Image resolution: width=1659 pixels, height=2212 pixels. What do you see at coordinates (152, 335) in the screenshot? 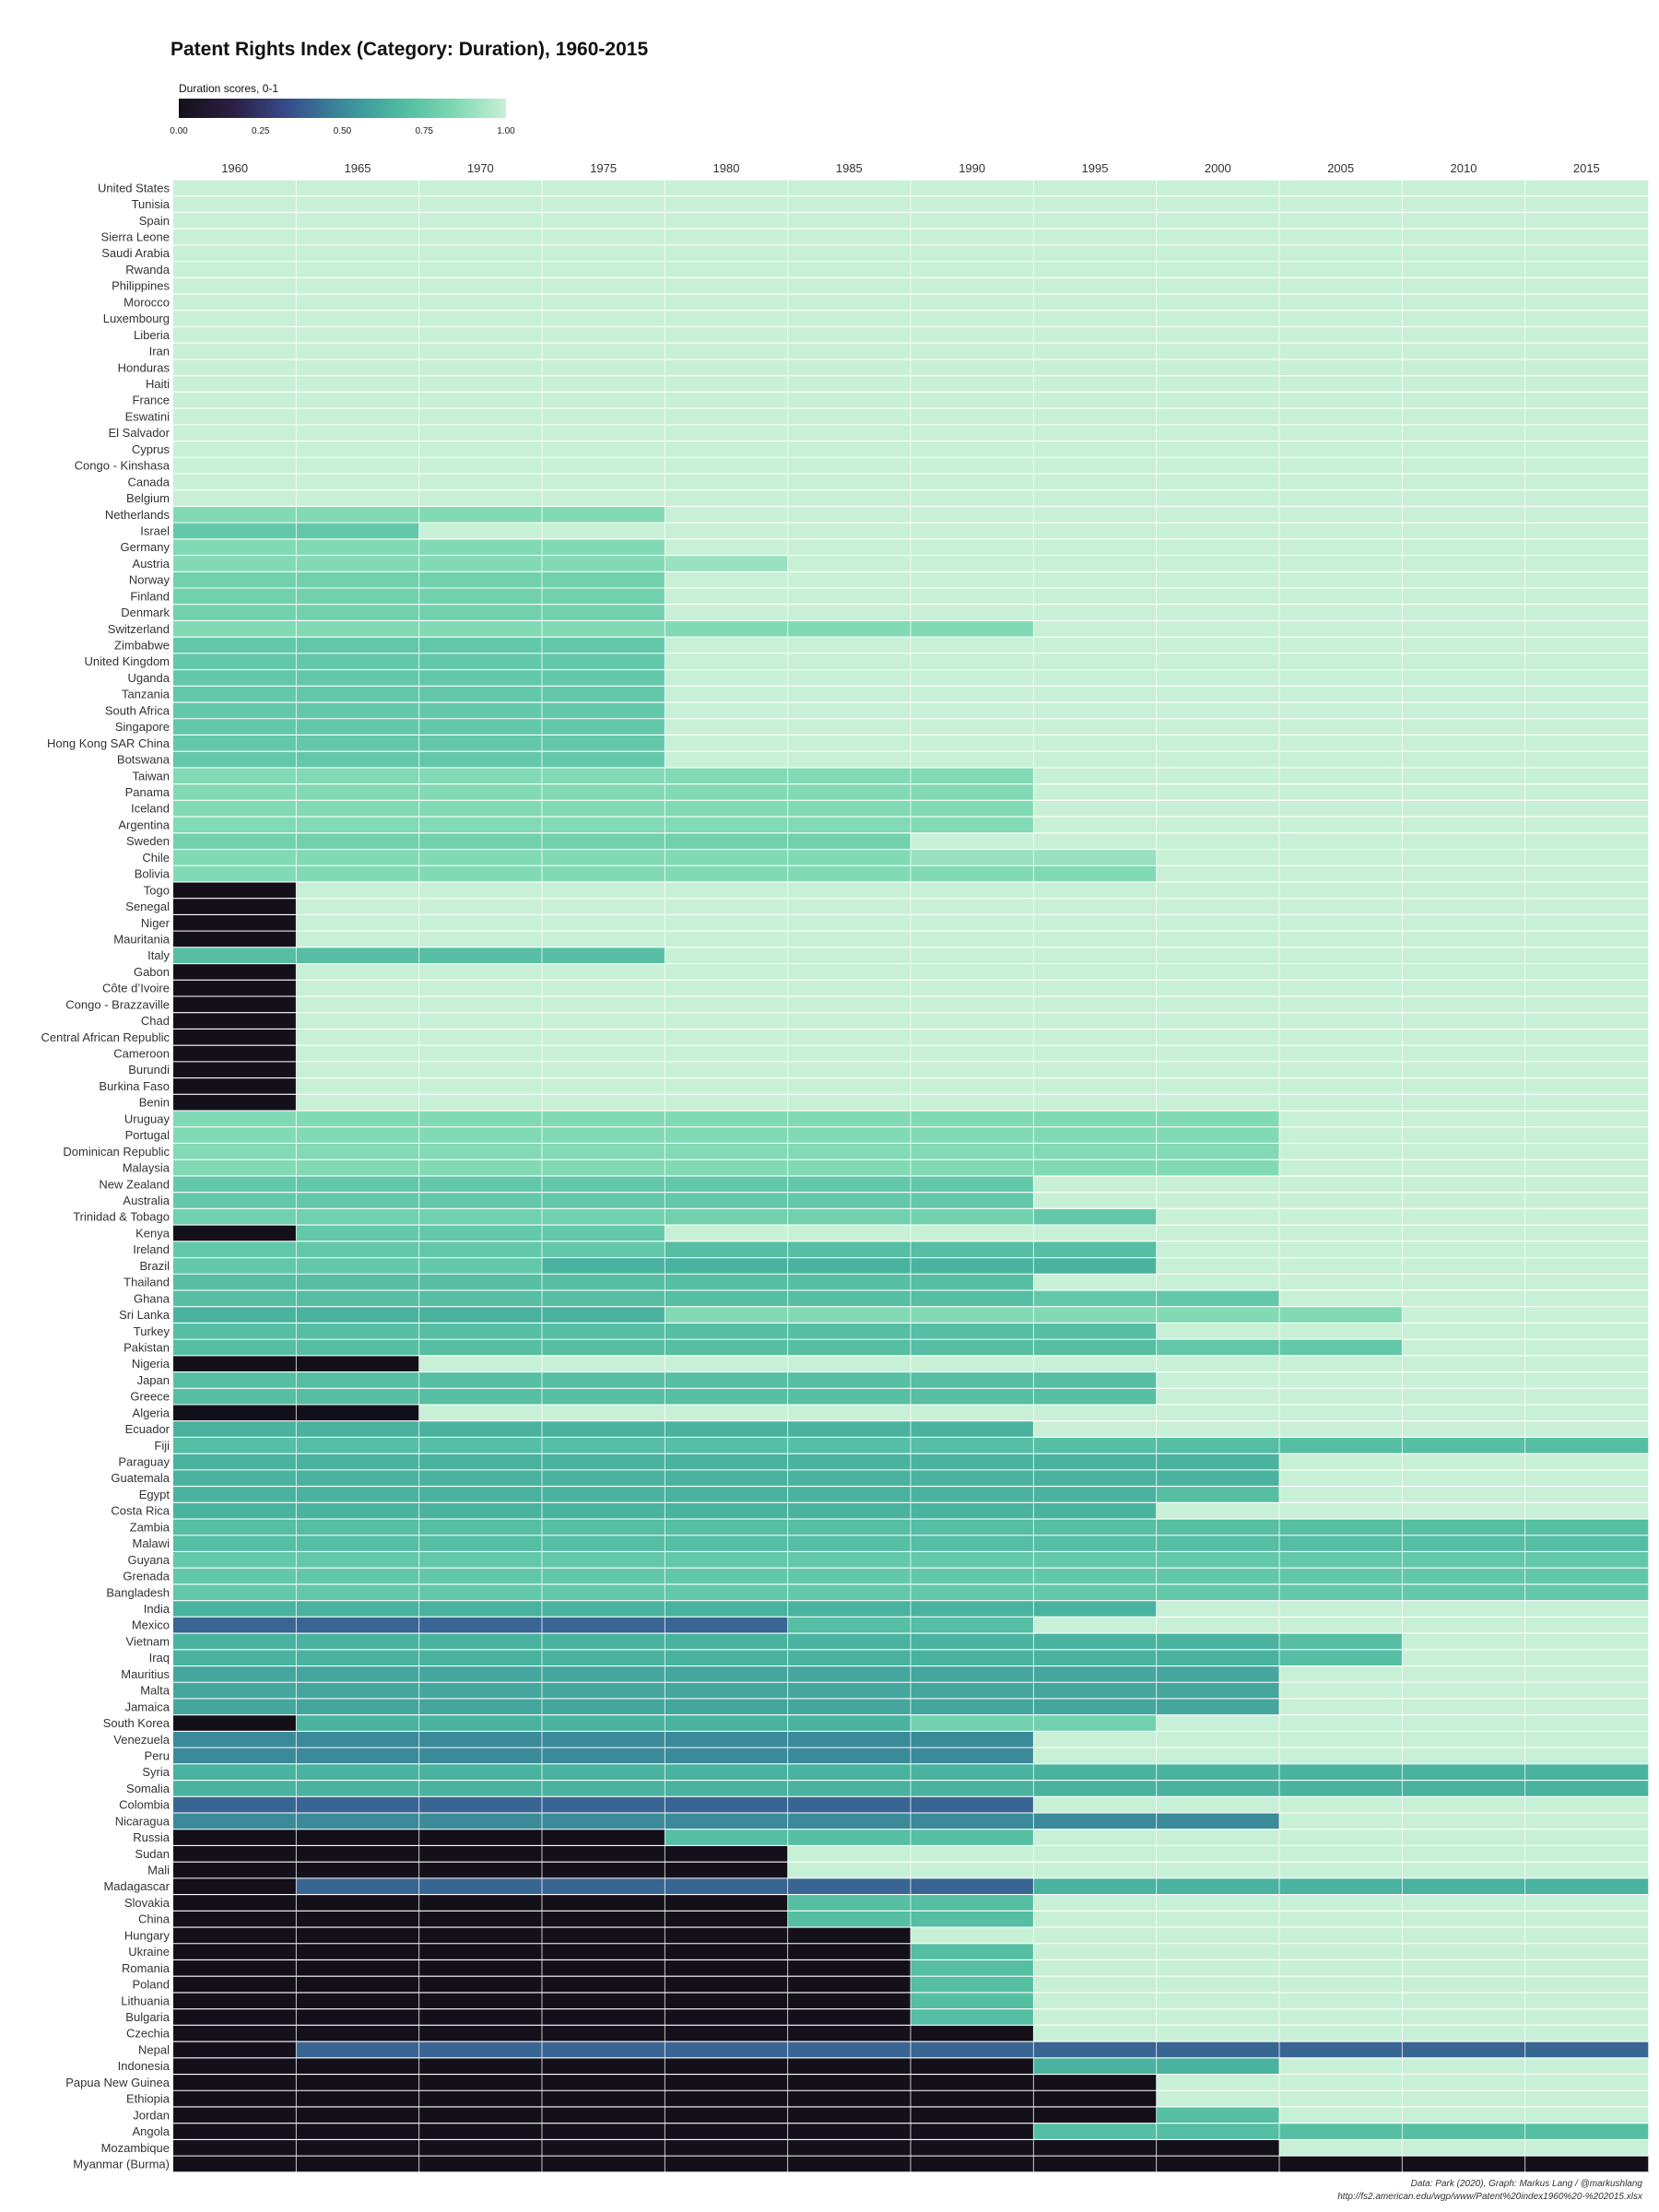
I see `y-tick-label: Liberia` at bounding box center [152, 335].